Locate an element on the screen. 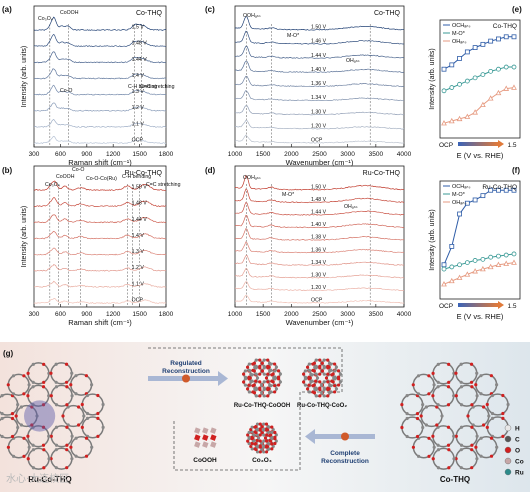  panel-title: Ru-Co-THQ is located at coordinates (382, 173).